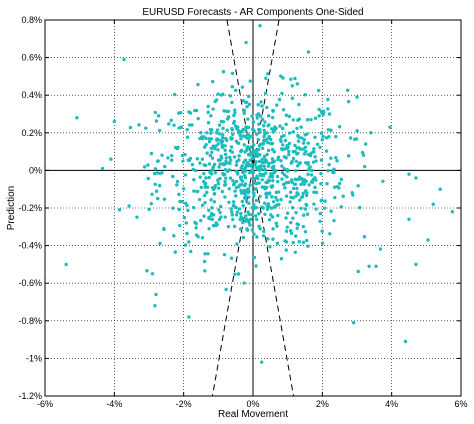  I want to click on x-tick-label: -2%, so click(184, 404).